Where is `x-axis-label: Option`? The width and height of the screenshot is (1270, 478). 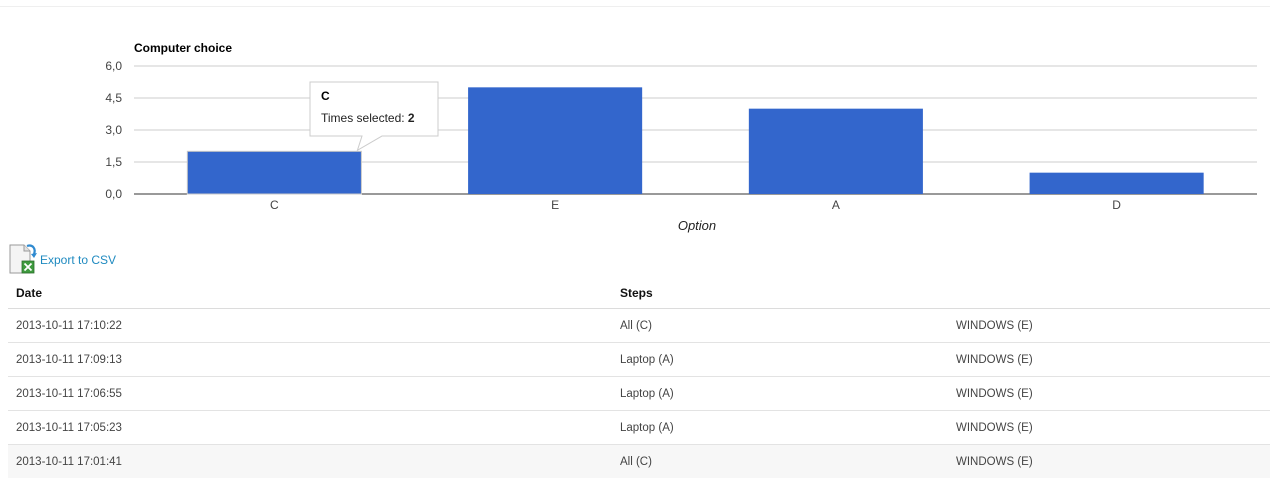 x-axis-label: Option is located at coordinates (697, 225).